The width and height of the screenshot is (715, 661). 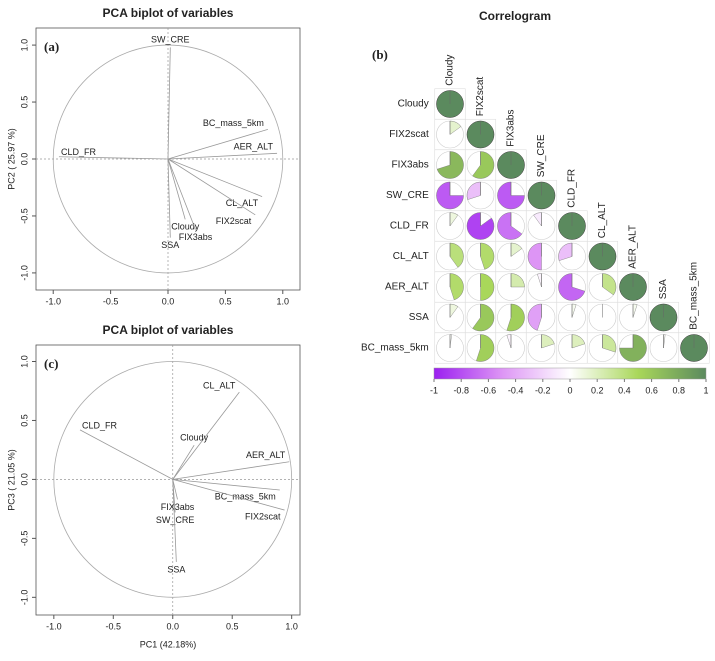 What do you see at coordinates (541, 155) in the screenshot?
I see `column-label: SW_CRE` at bounding box center [541, 155].